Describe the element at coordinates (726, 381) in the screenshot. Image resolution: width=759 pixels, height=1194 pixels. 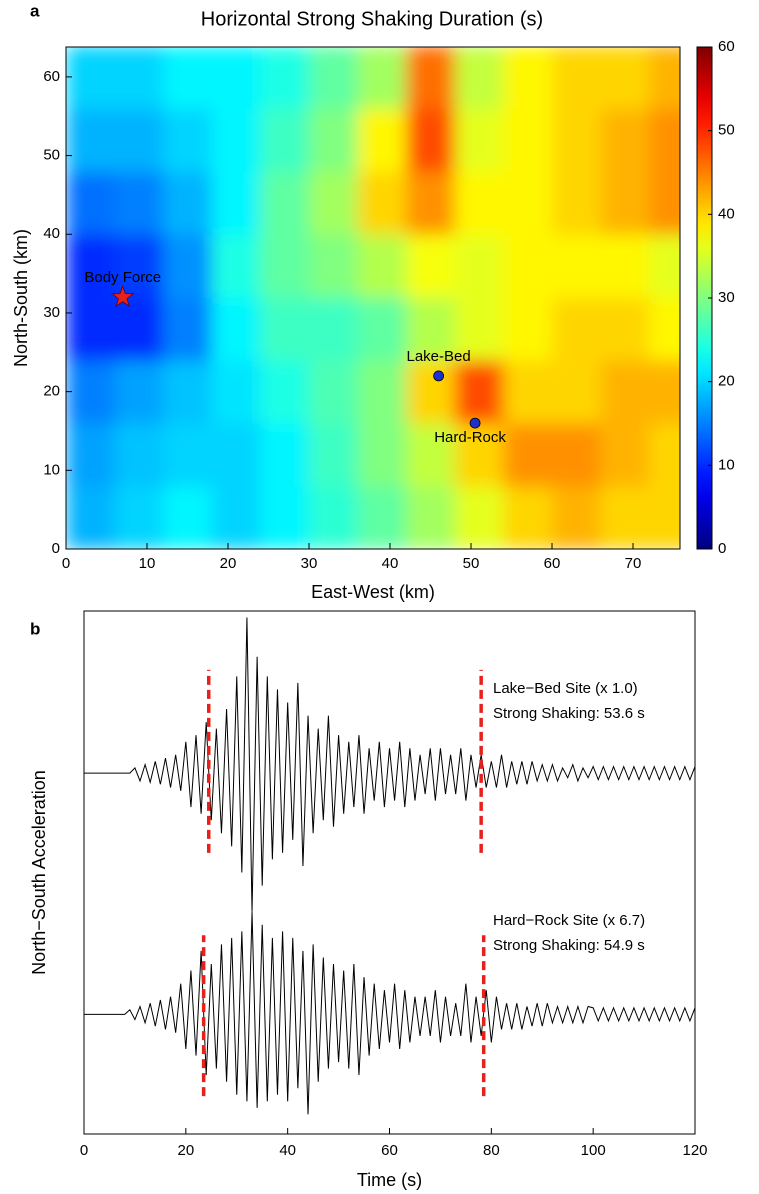
I see `colorbar-tick-label: 20` at that location.